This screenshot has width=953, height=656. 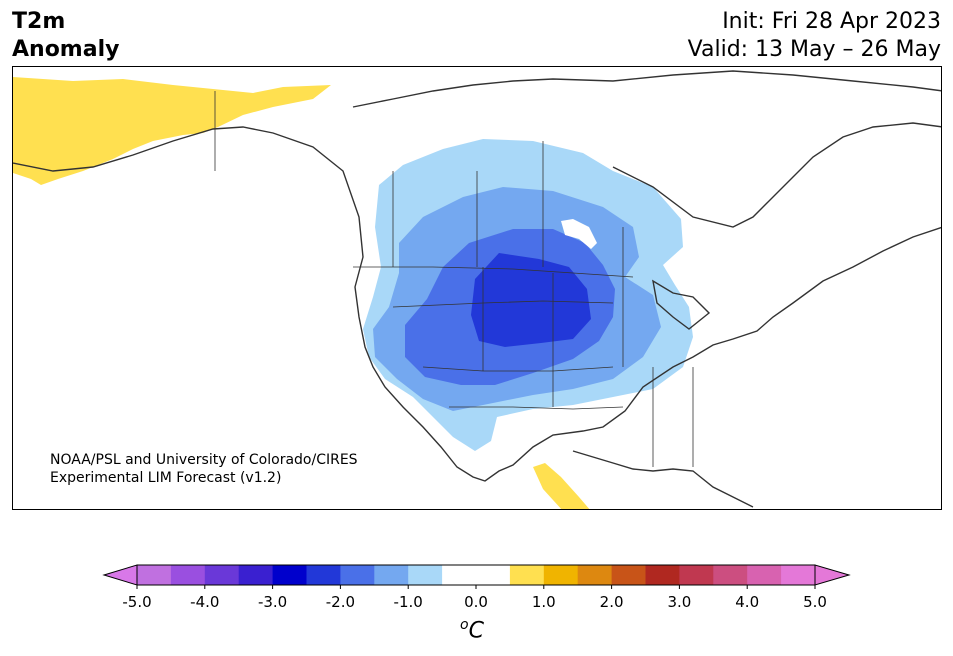 I want to click on colorbar-tick-label: -2.0, so click(x=340, y=602).